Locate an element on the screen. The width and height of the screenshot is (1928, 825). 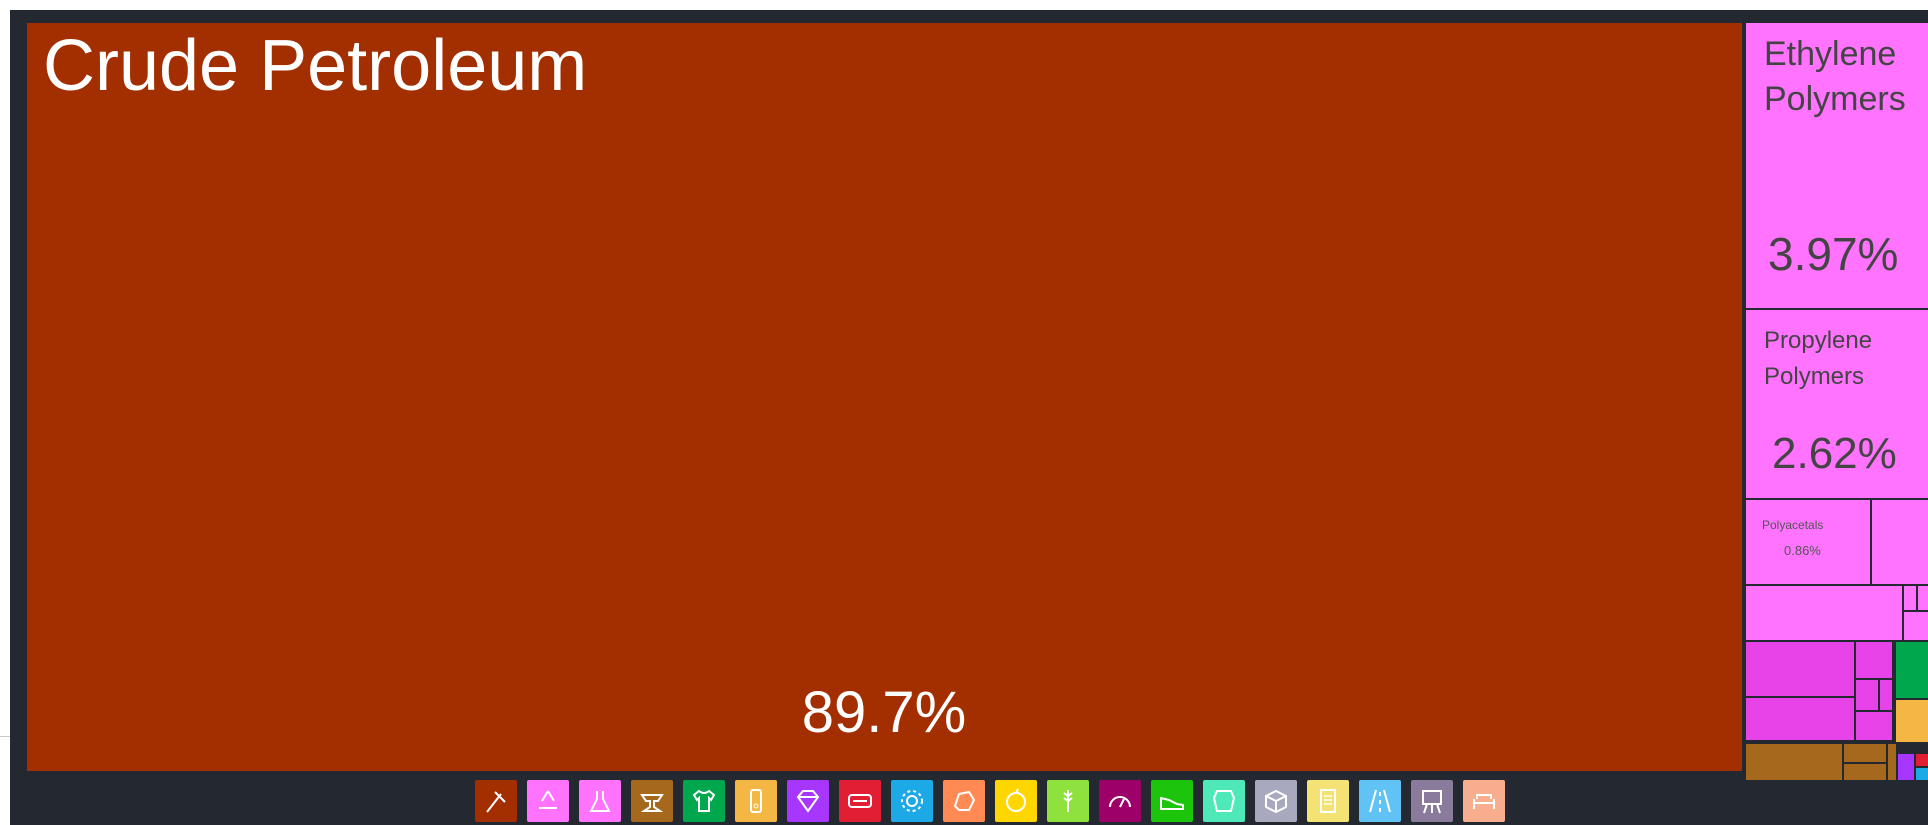
tile-polyacetals is located at coordinates (1808, 542).